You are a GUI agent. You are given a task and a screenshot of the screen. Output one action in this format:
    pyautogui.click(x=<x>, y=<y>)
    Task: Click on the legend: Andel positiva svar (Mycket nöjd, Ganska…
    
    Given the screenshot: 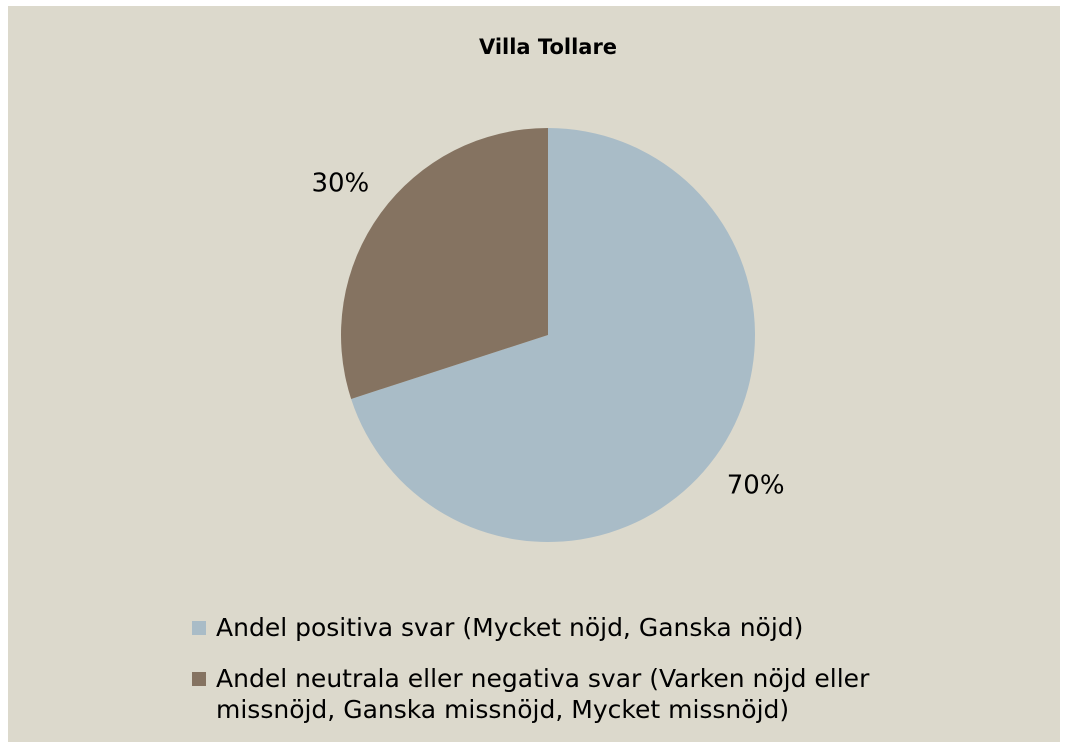 What is the action you would take?
    pyautogui.click(x=572, y=678)
    